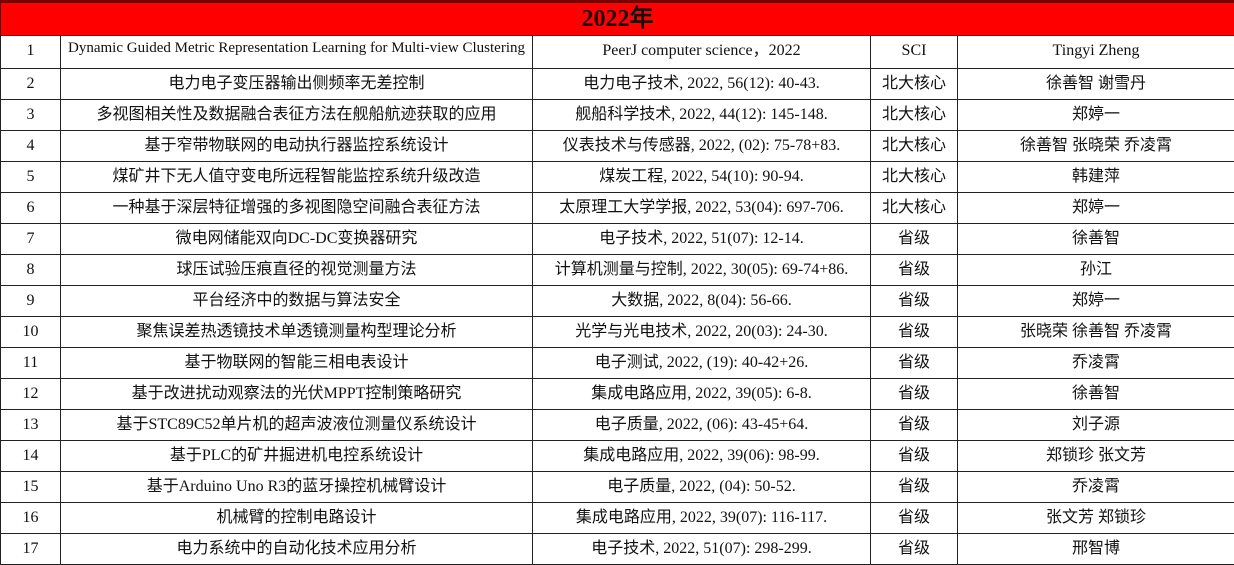  I want to click on paper-title: 一种基于深层特征增强的多视图隐空间融合表征方法, so click(297, 208).